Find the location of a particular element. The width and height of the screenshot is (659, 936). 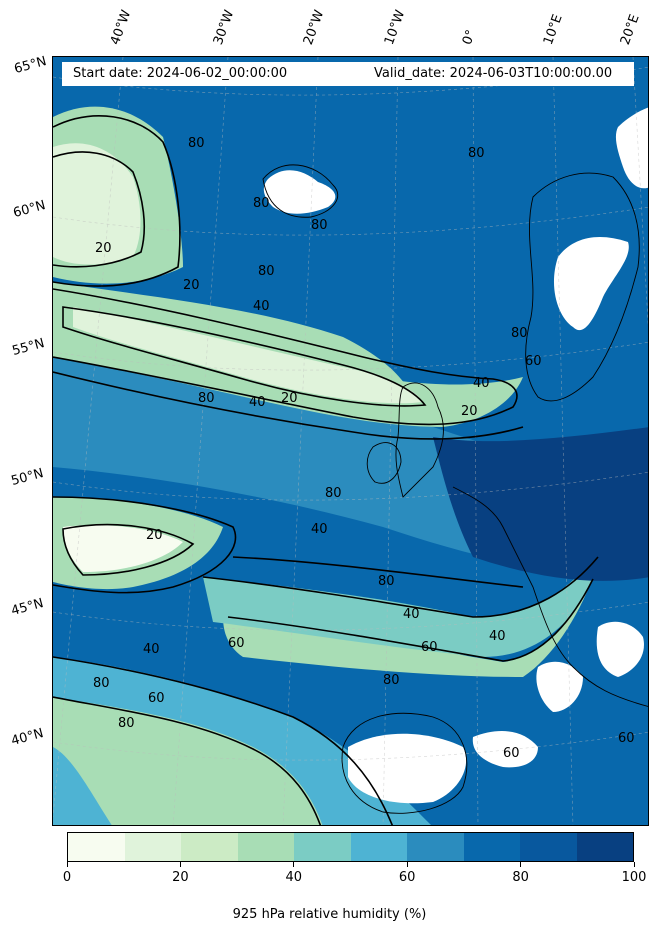

colorbar-tick-label: 40 is located at coordinates (294, 877).